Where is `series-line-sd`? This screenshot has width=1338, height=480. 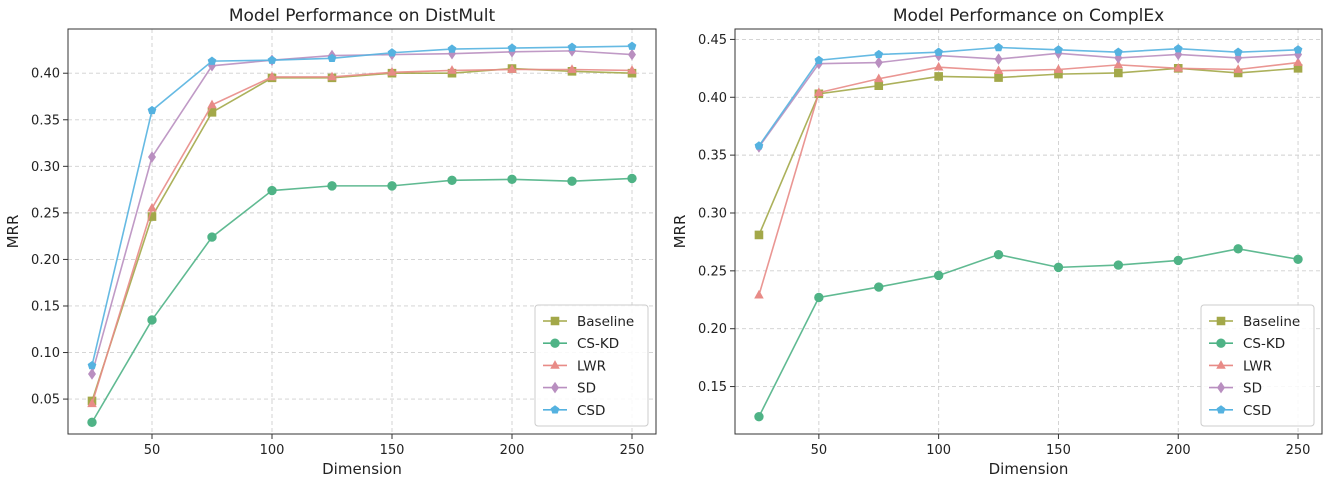
series-line-sd is located at coordinates (1028, 100).